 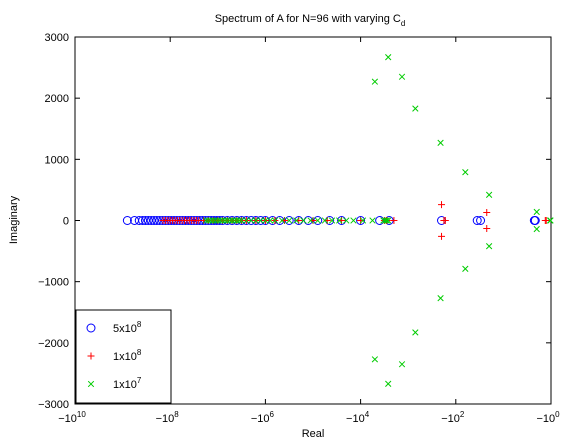 I want to click on x-tick-label: −108, so click(x=168, y=417).